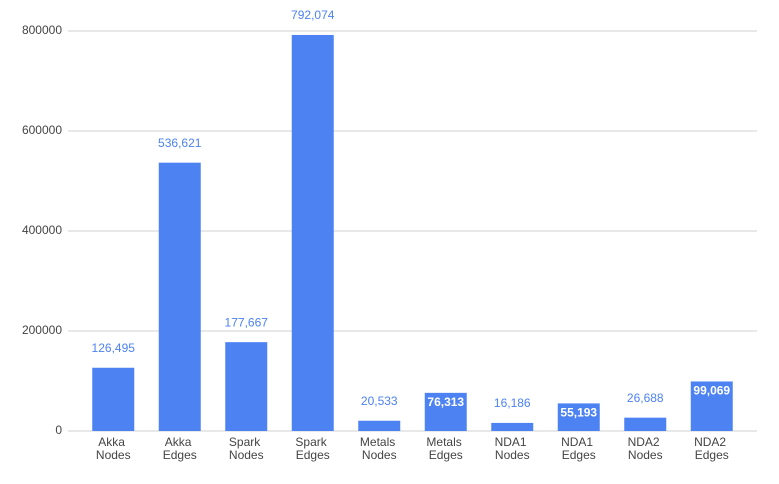 The height and width of the screenshot is (484, 779). What do you see at coordinates (58, 430) in the screenshot?
I see `y-tick-label: 0` at bounding box center [58, 430].